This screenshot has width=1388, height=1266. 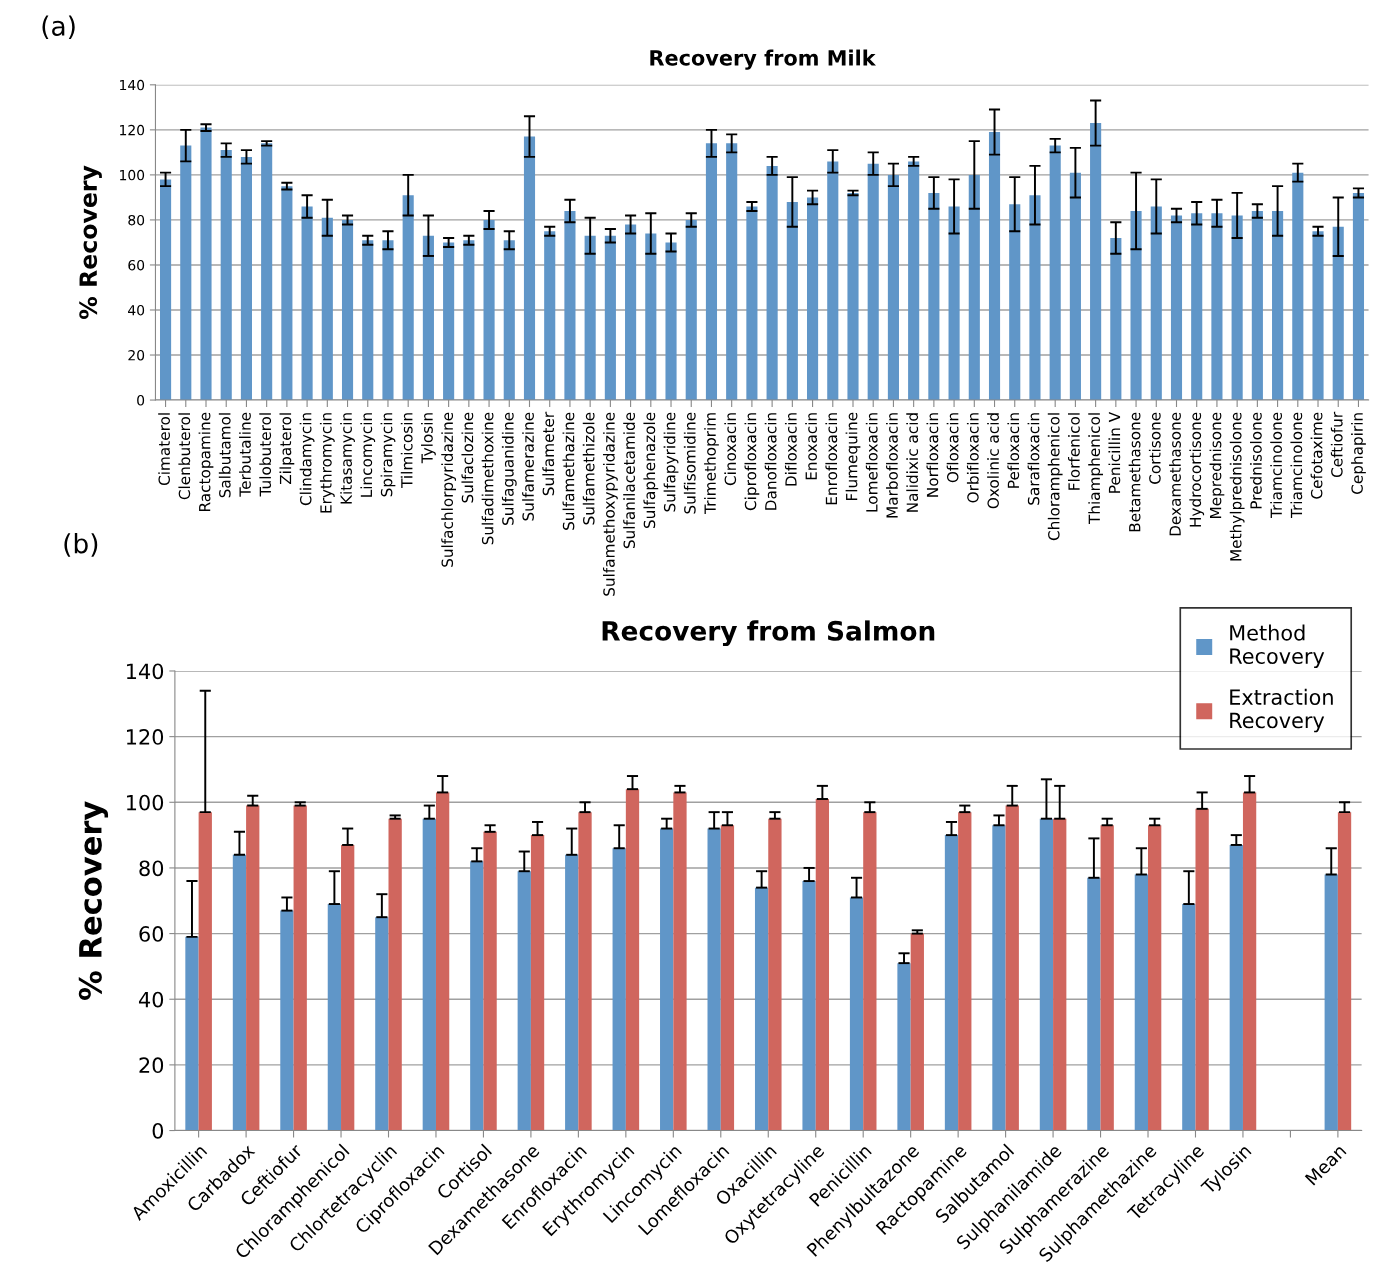 I want to click on x-tick-label: Sulfadimethoxine, so click(x=487, y=478).